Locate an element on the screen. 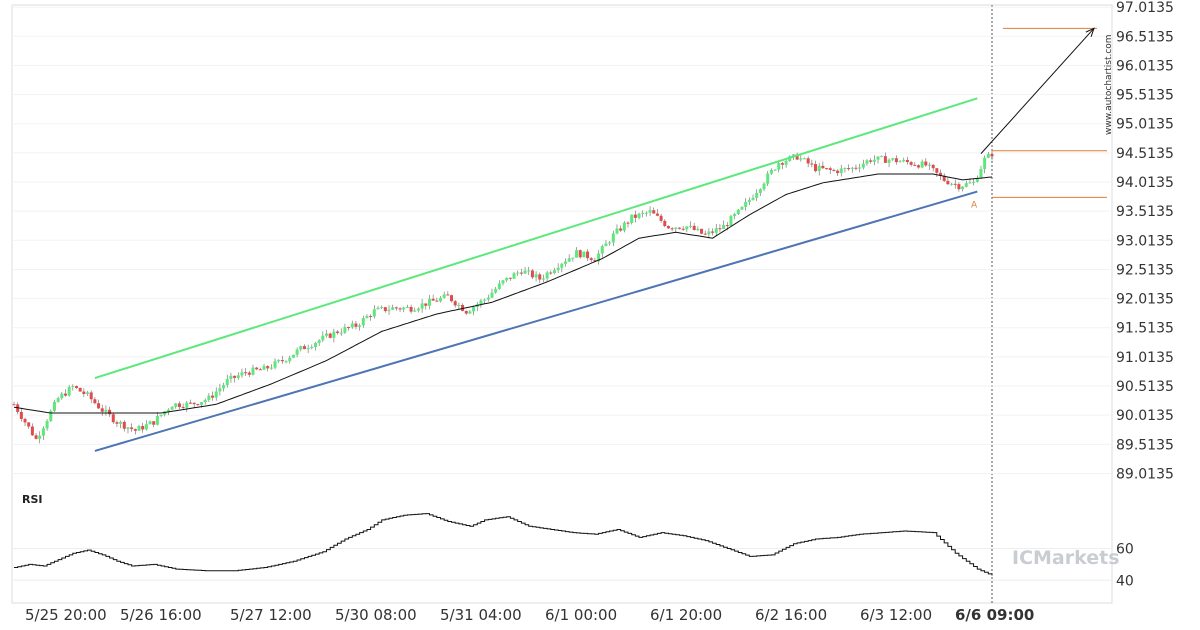 The image size is (1200, 630). x-tick-label: 6/2 16:00 is located at coordinates (791, 615).